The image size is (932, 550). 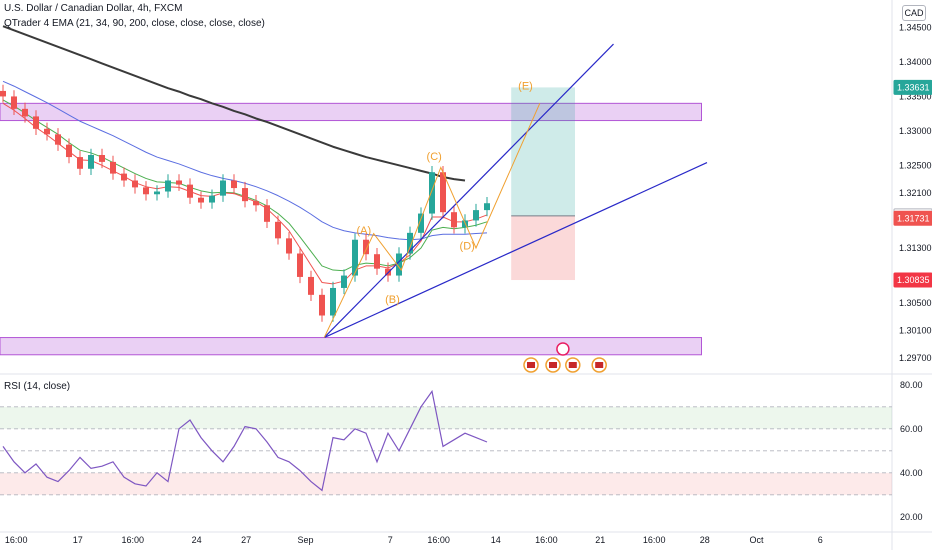 I want to click on time-tick-label: Sep, so click(x=305, y=540).